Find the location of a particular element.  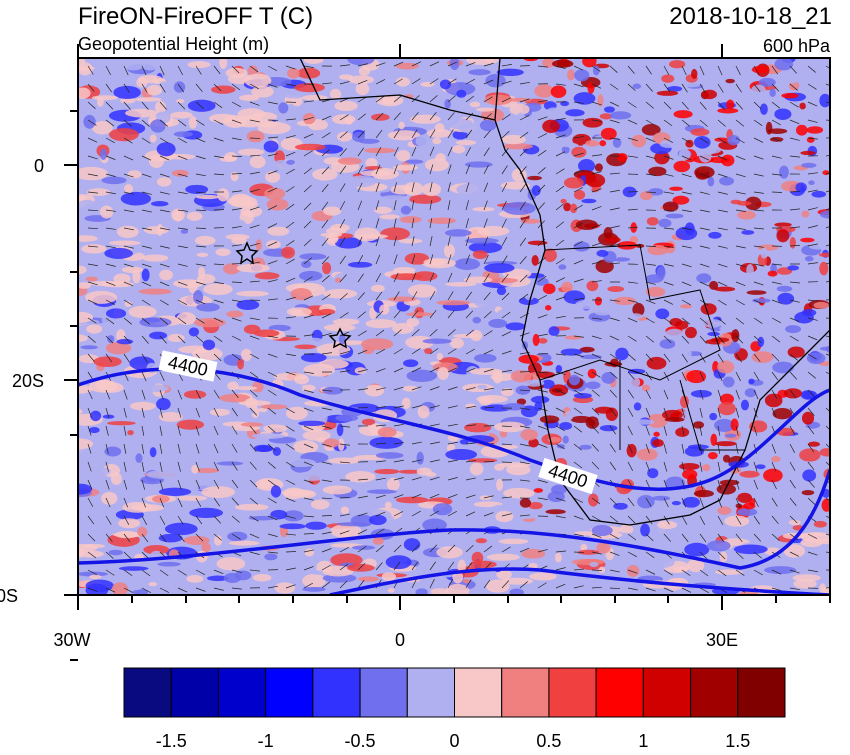

level: 600 hPa is located at coordinates (797, 46).